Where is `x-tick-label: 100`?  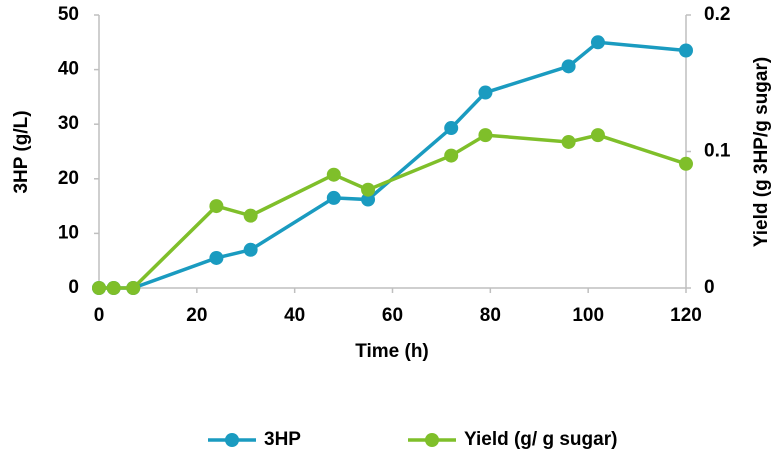 x-tick-label: 100 is located at coordinates (588, 315).